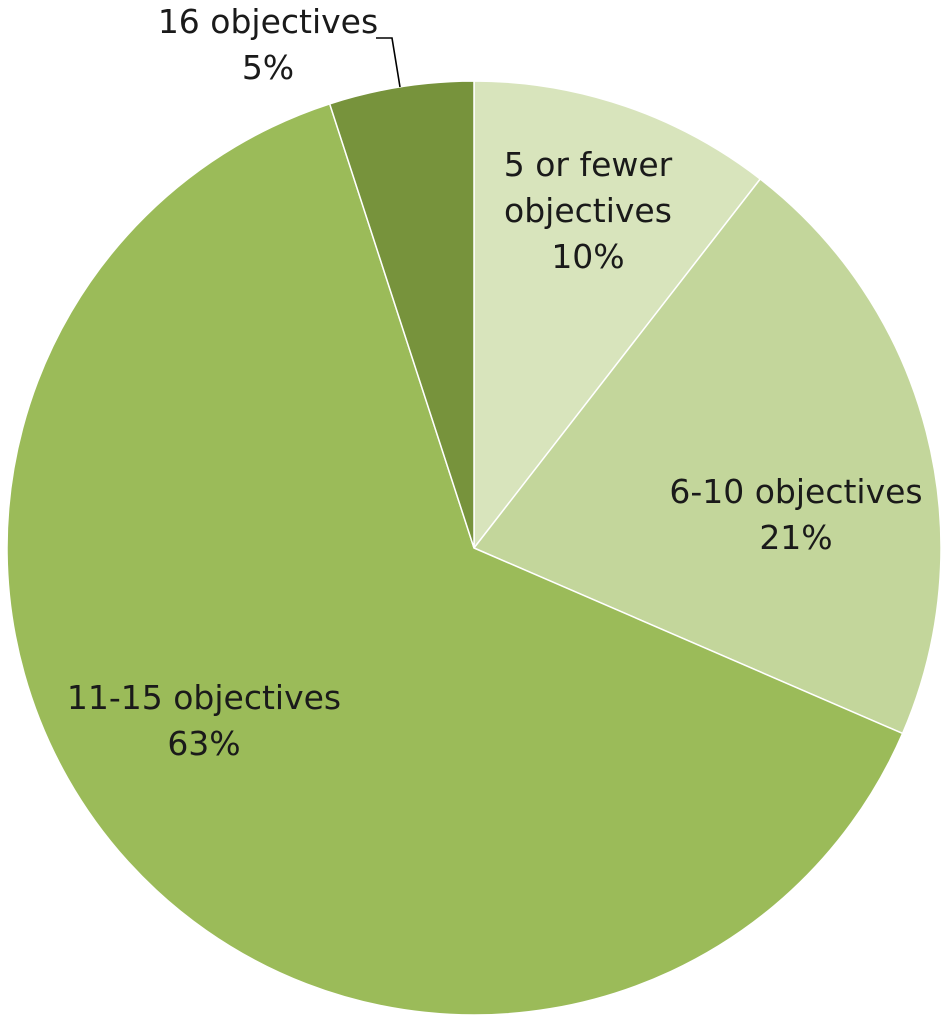 This screenshot has height=1019, width=941. What do you see at coordinates (795, 491) in the screenshot?
I see `slice-label-1-line-0: 6-10 objectives` at bounding box center [795, 491].